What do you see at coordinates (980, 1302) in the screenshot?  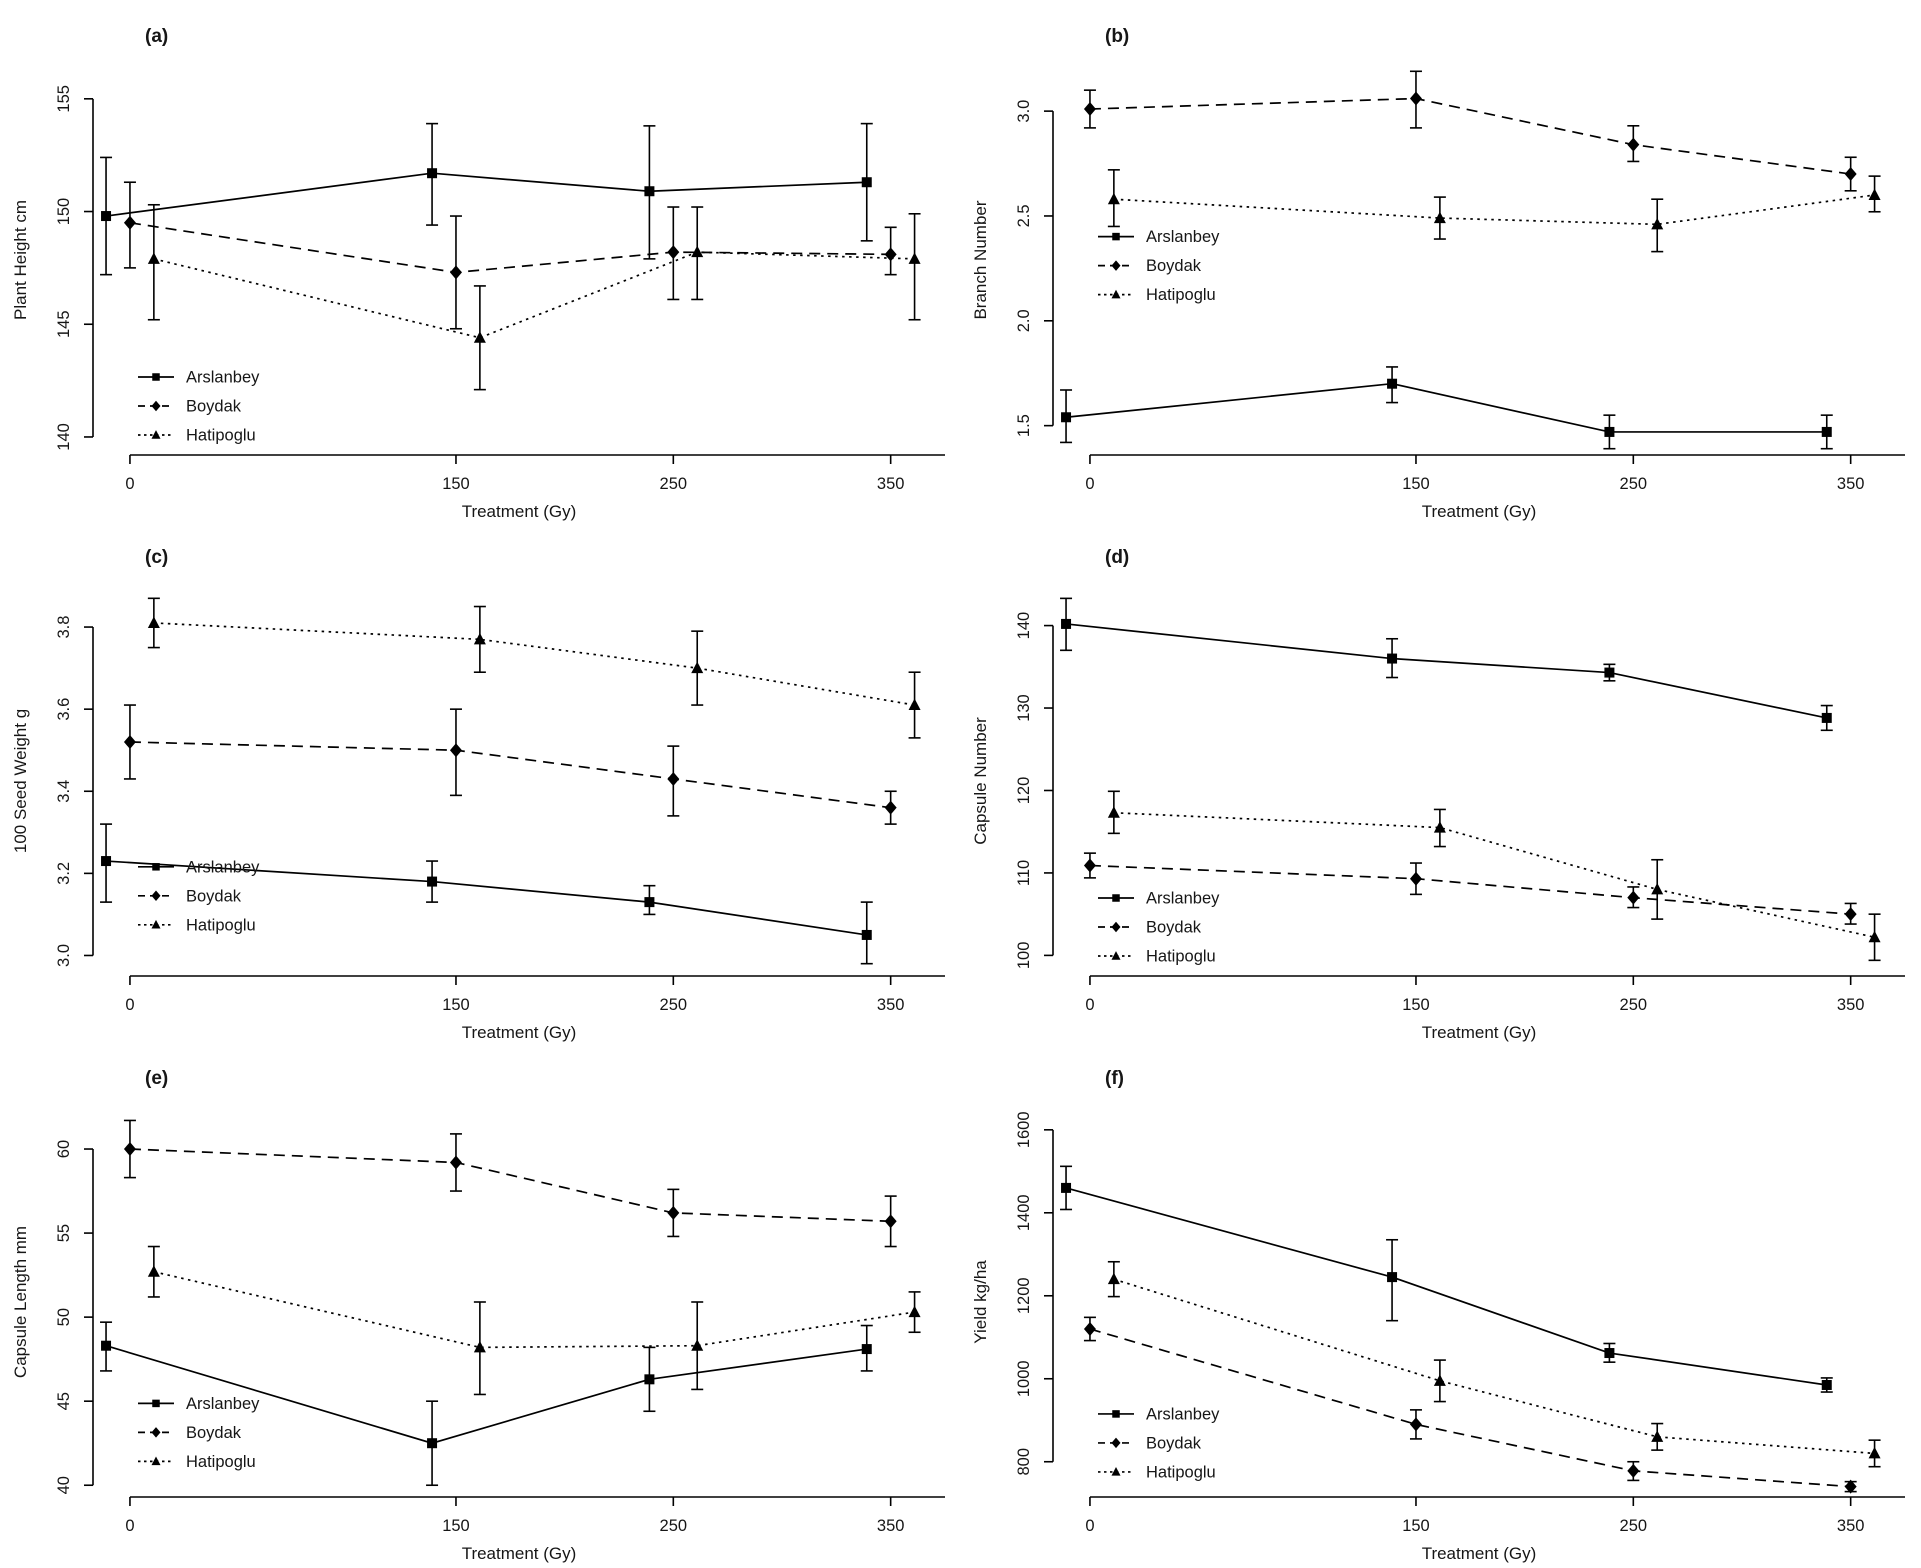 I see `y-axis-label: Yield kg/ha` at bounding box center [980, 1302].